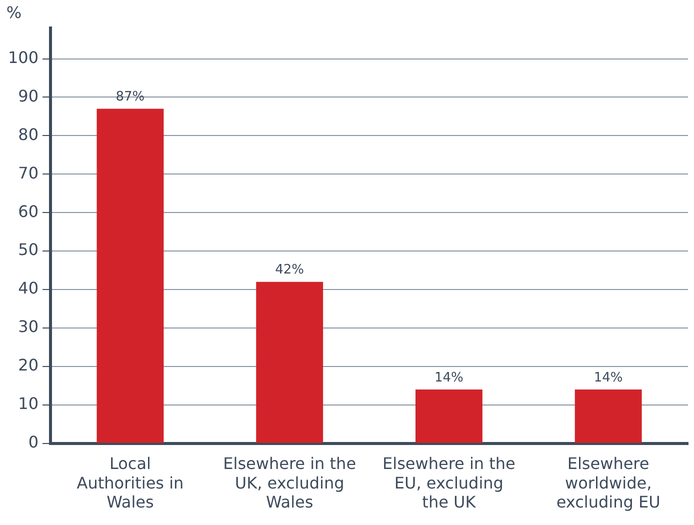  What do you see at coordinates (28, 404) in the screenshot?
I see `y-tick-label: 10` at bounding box center [28, 404].